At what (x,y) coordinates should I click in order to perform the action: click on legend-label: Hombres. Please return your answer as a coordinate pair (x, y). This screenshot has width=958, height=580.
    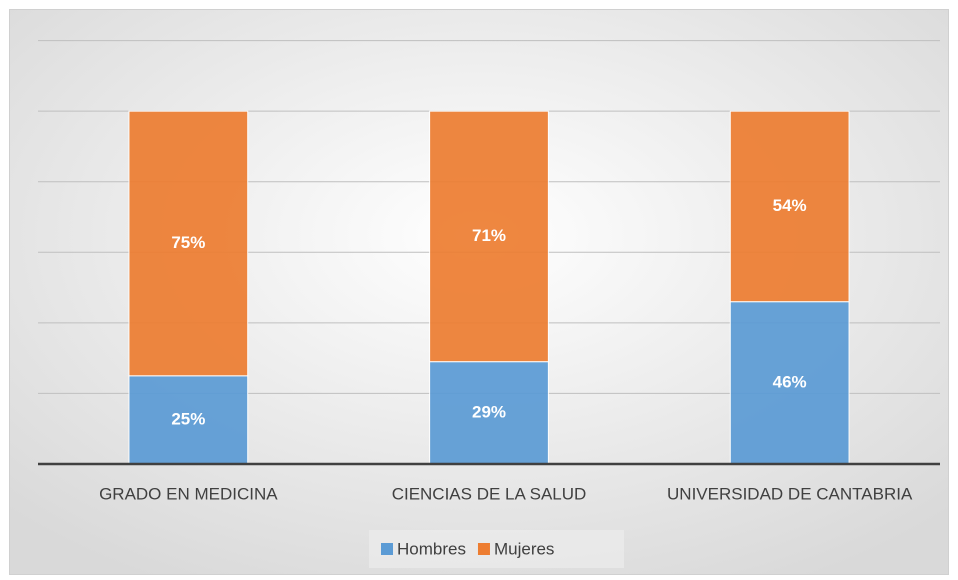
    Looking at the image, I should click on (431, 548).